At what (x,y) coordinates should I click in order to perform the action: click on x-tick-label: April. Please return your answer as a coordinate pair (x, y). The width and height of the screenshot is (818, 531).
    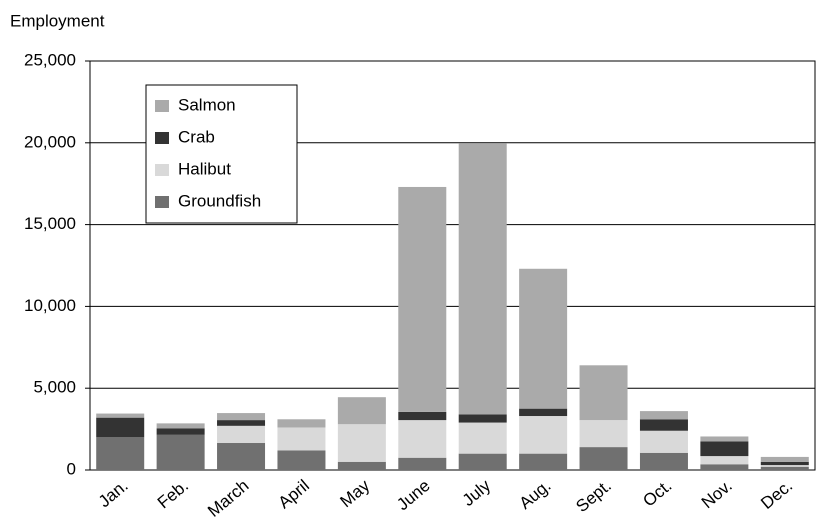
    Looking at the image, I should click on (294, 494).